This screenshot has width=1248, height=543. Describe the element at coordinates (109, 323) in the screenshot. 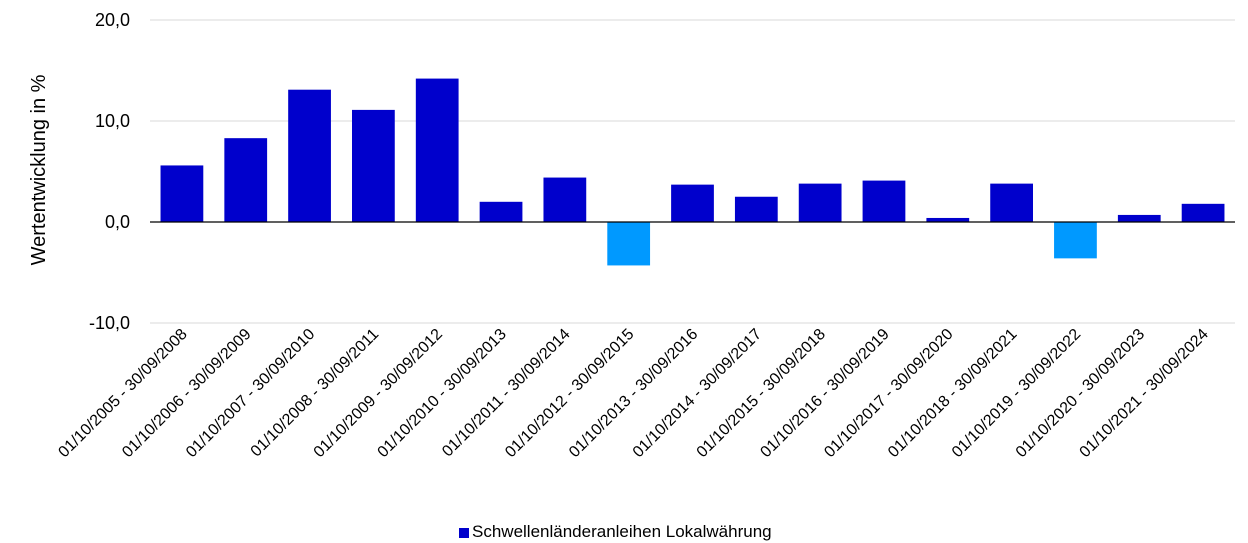

I see `y-tick-label: -10,0` at that location.